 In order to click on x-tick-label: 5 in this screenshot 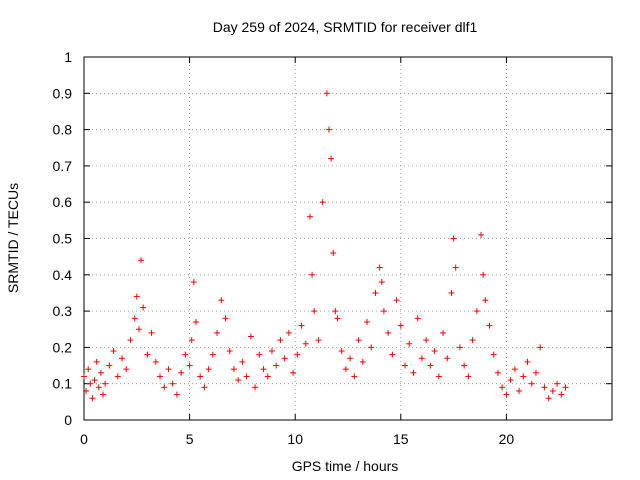, I will do `click(190, 439)`.